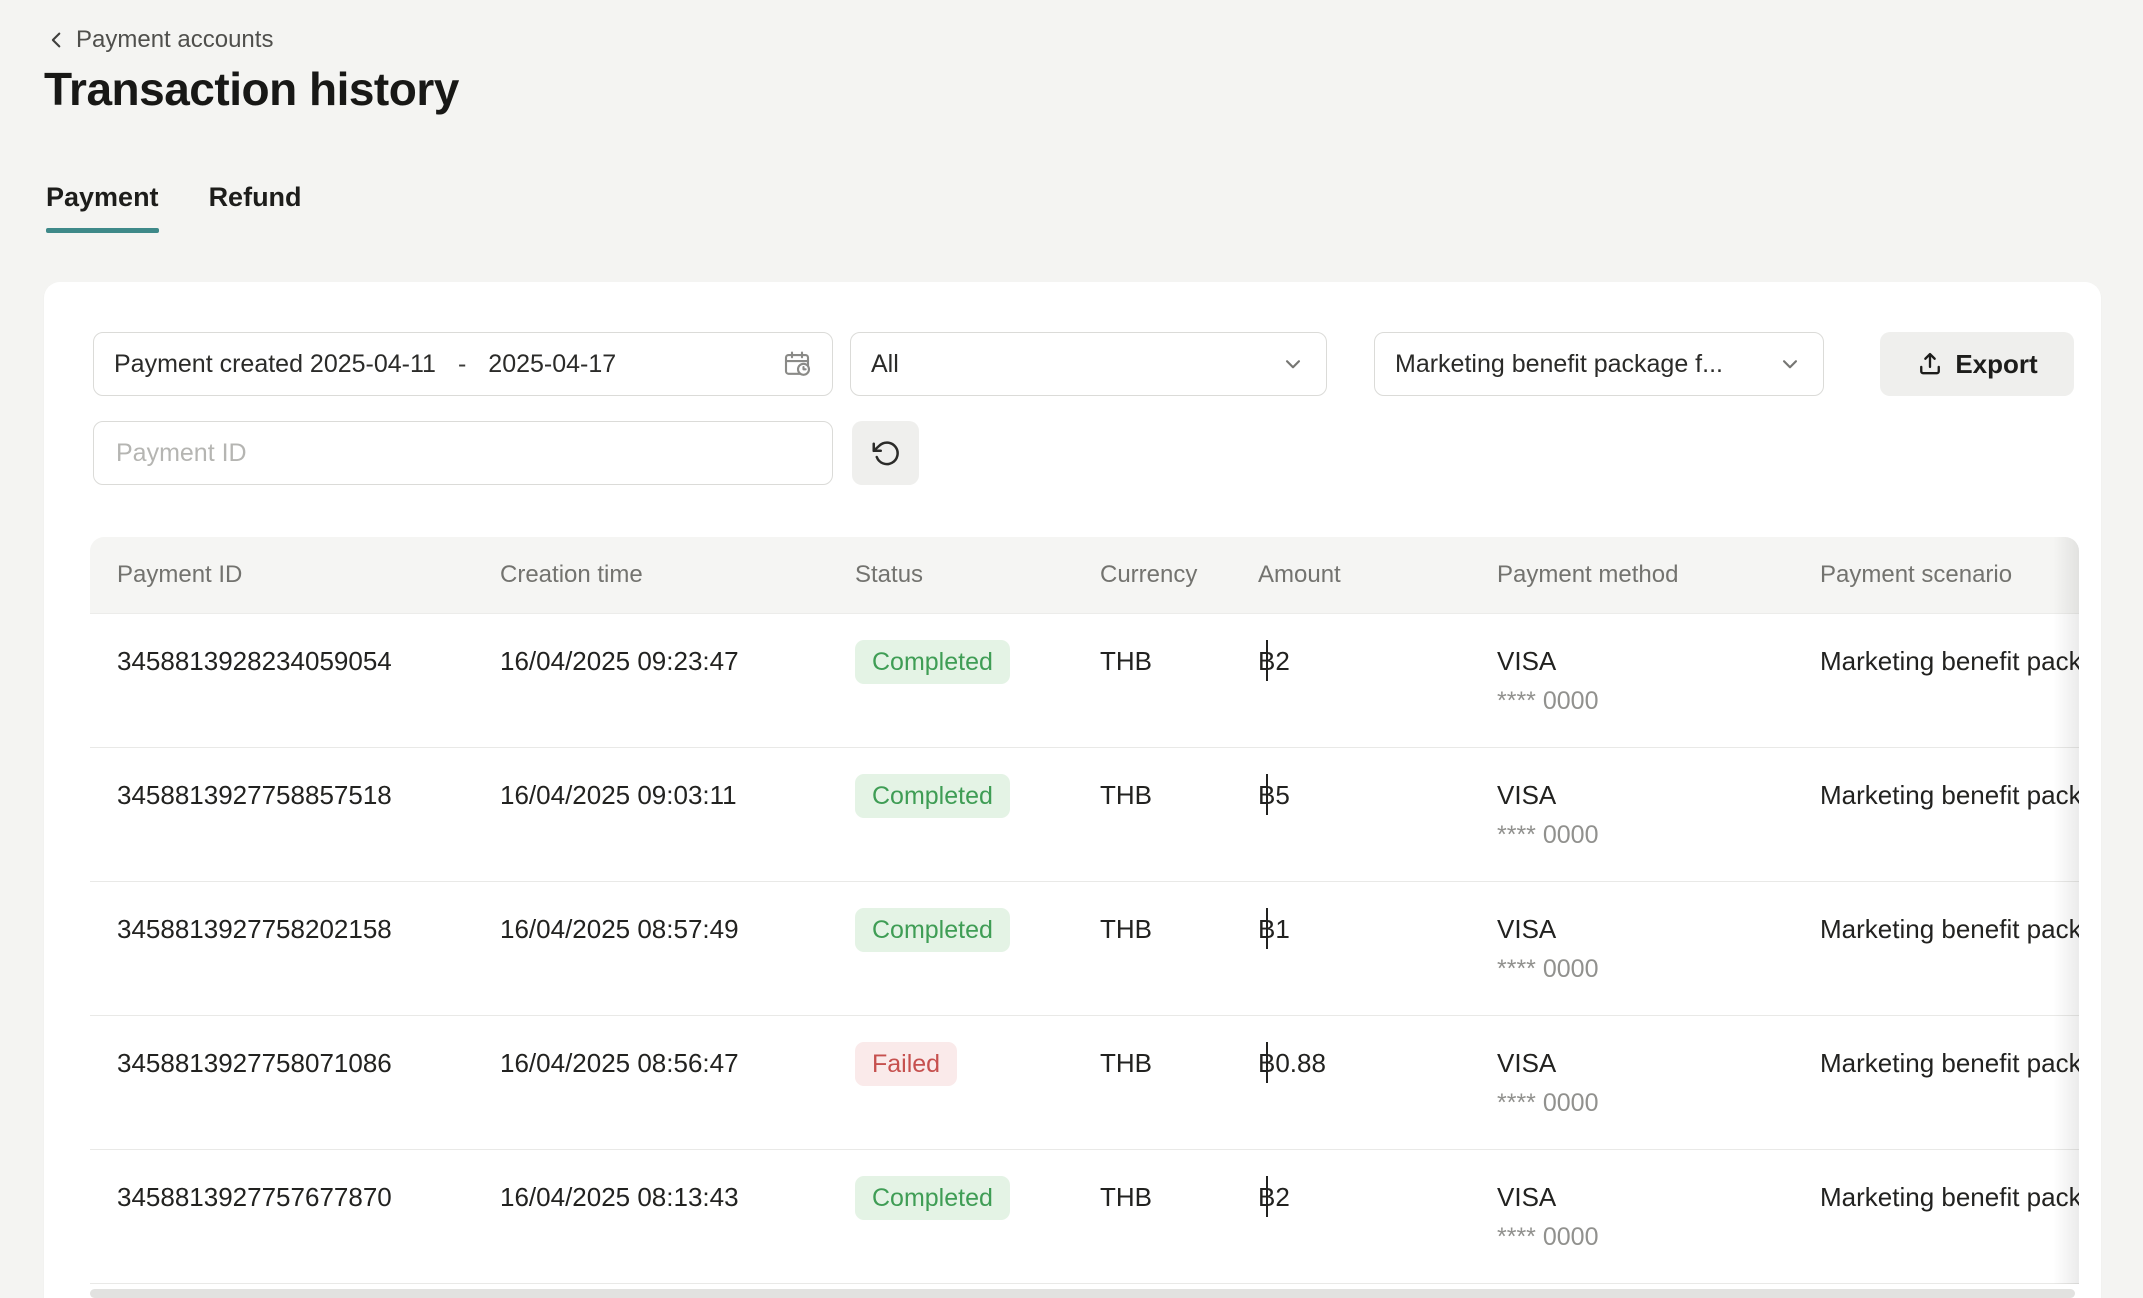 This screenshot has width=2143, height=1298. What do you see at coordinates (180, 574) in the screenshot?
I see `column-header-payment-id: Payment ID` at bounding box center [180, 574].